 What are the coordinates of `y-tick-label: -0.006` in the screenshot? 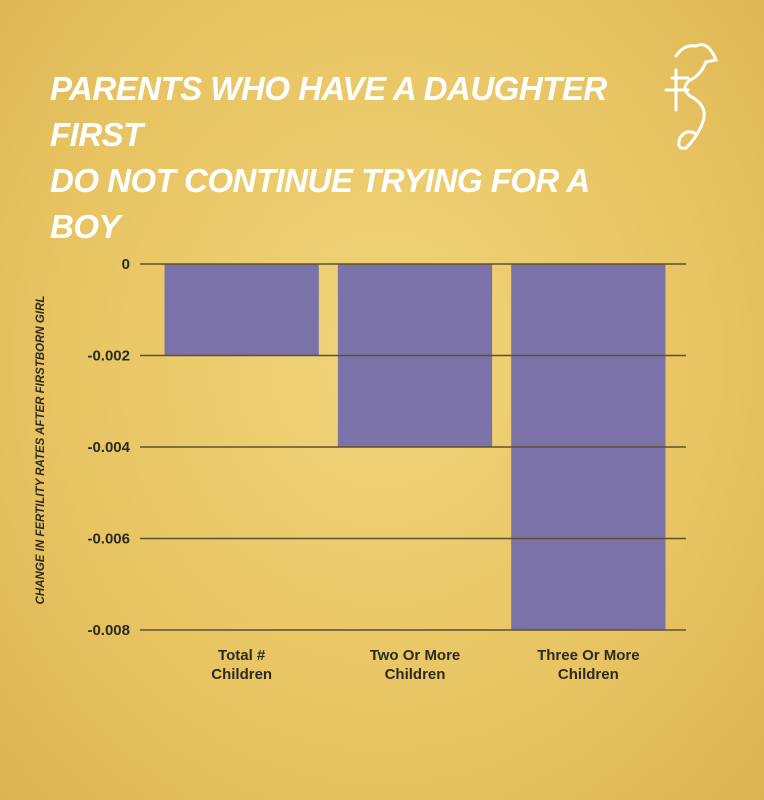 It's located at (108, 539).